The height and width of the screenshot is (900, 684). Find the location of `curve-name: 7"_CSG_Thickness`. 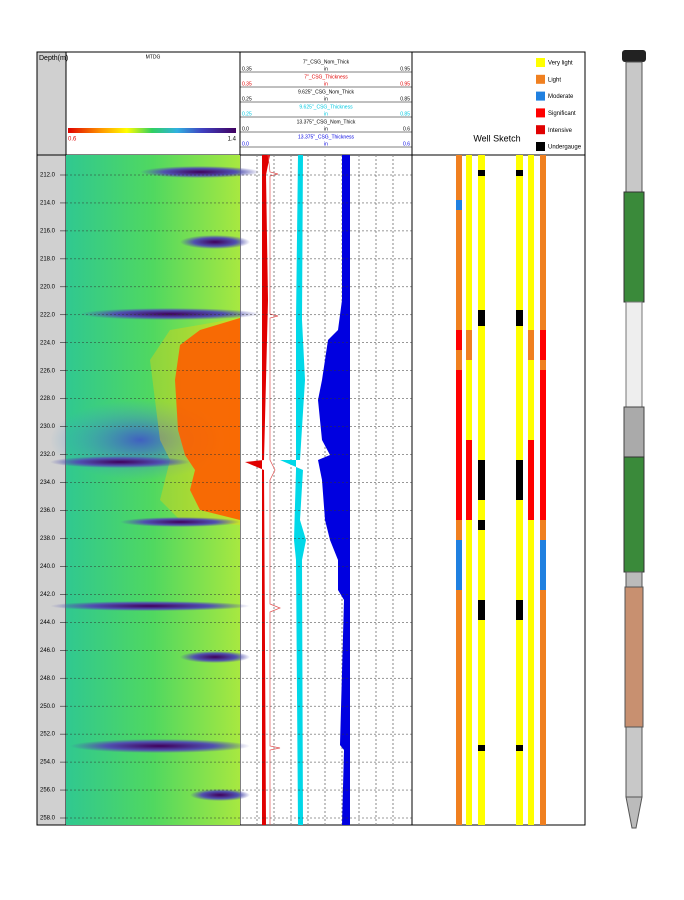

curve-name: 7"_CSG_Thickness is located at coordinates (326, 77).